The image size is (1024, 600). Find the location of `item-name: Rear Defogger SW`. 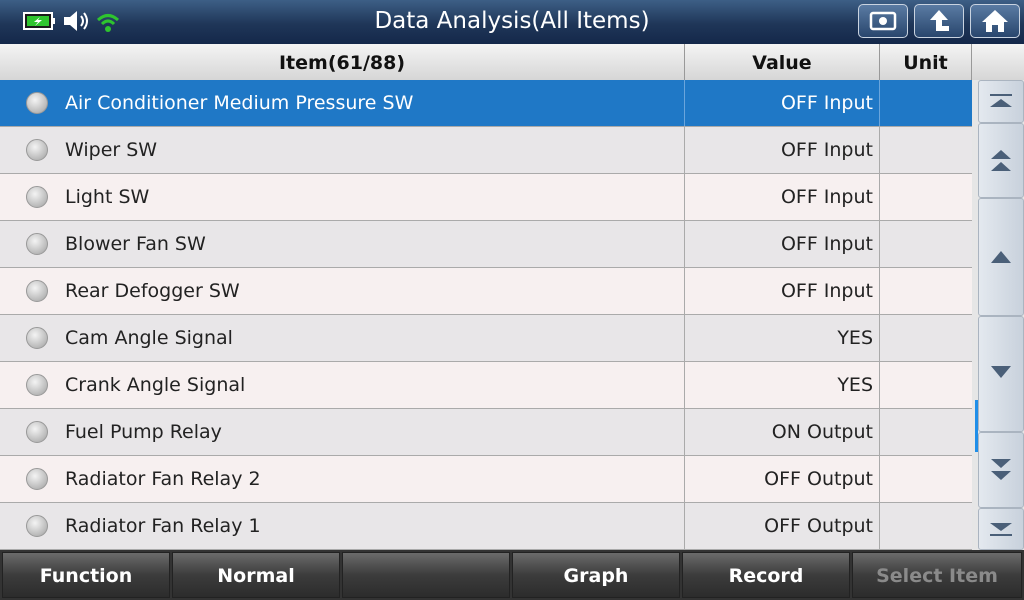

item-name: Rear Defogger SW is located at coordinates (152, 291).